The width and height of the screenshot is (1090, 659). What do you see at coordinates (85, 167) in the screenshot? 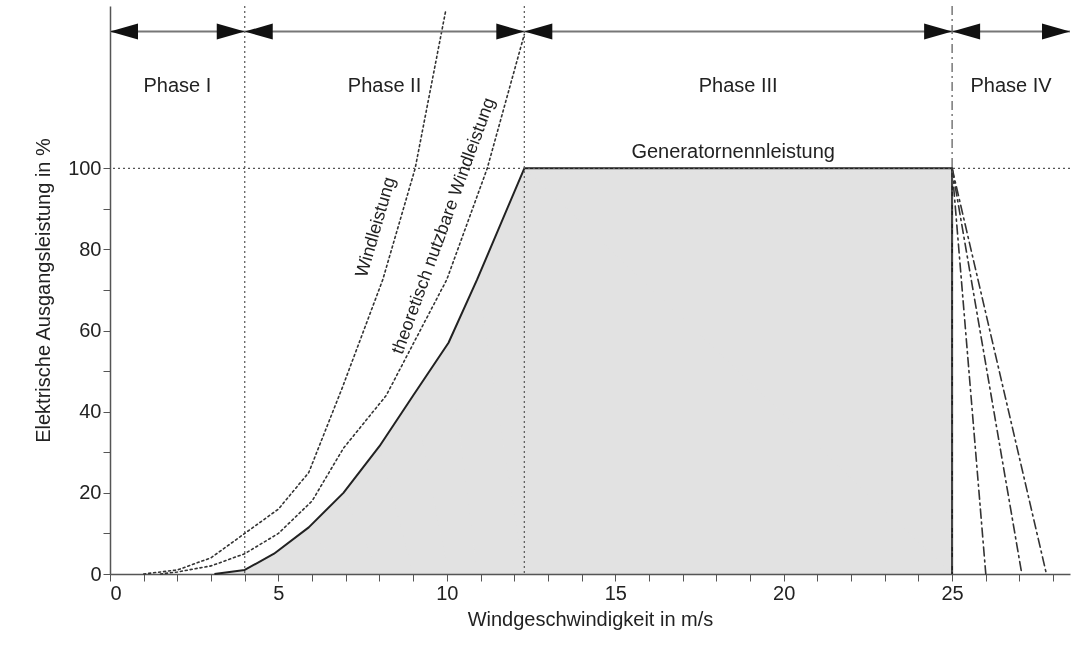
I see `y-tick-label: 100` at bounding box center [85, 167].